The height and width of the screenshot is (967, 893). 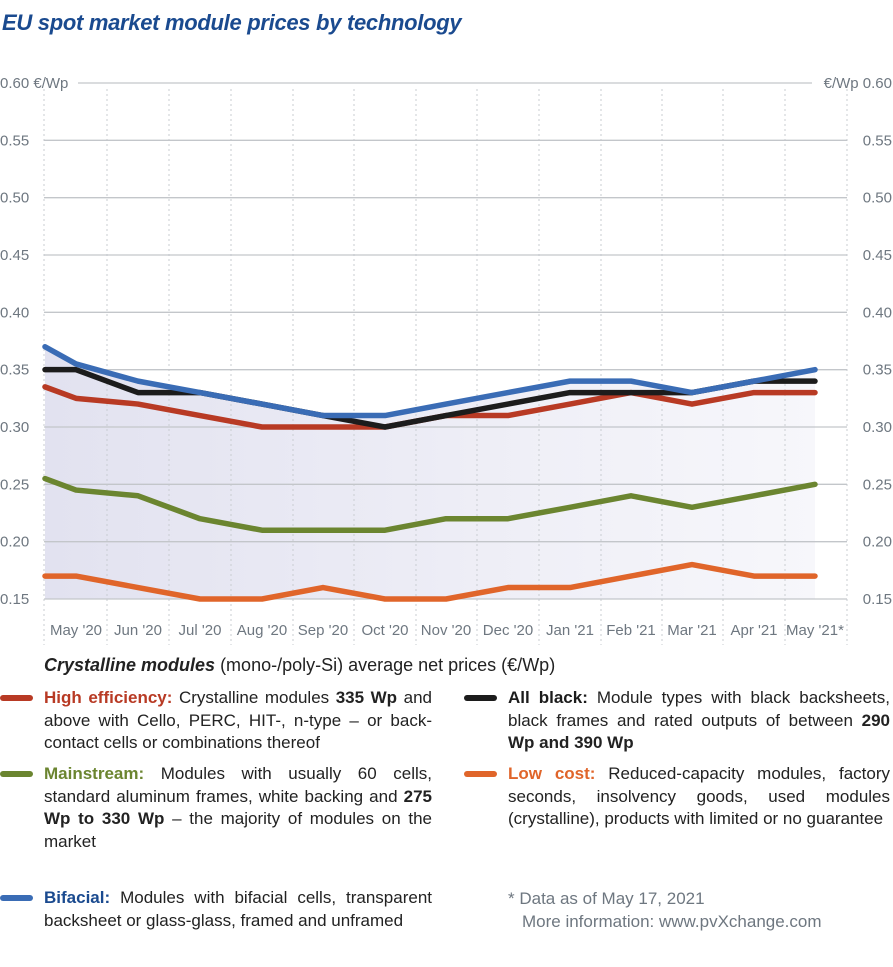 I want to click on y-tick-label-left: 0.25, so click(x=14, y=484).